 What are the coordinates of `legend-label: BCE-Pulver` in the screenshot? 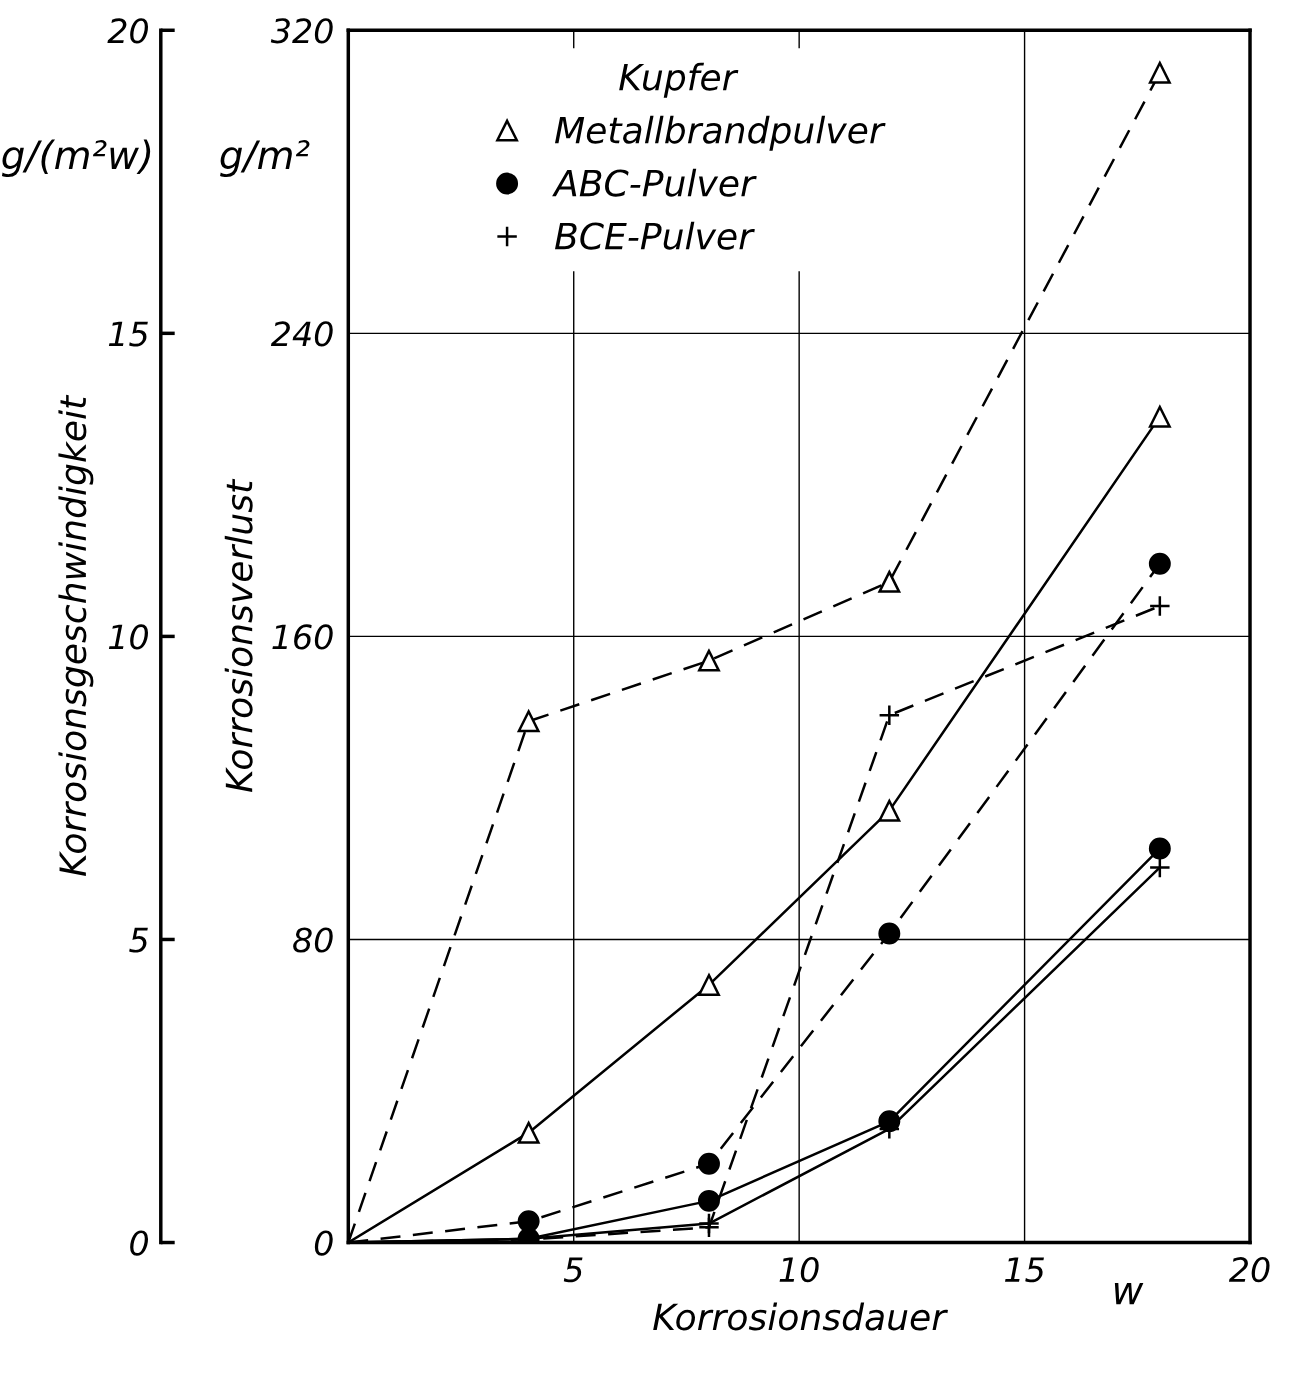 It's located at (655, 235).